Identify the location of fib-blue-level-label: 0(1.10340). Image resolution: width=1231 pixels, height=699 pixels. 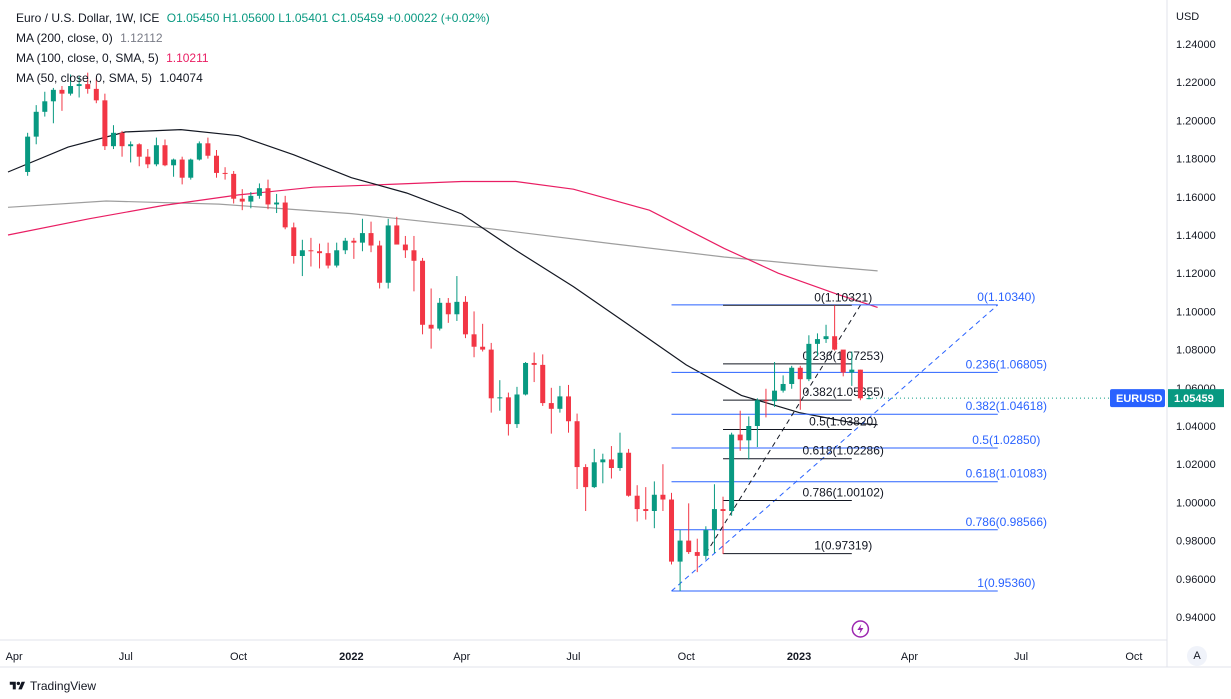
(1006, 297).